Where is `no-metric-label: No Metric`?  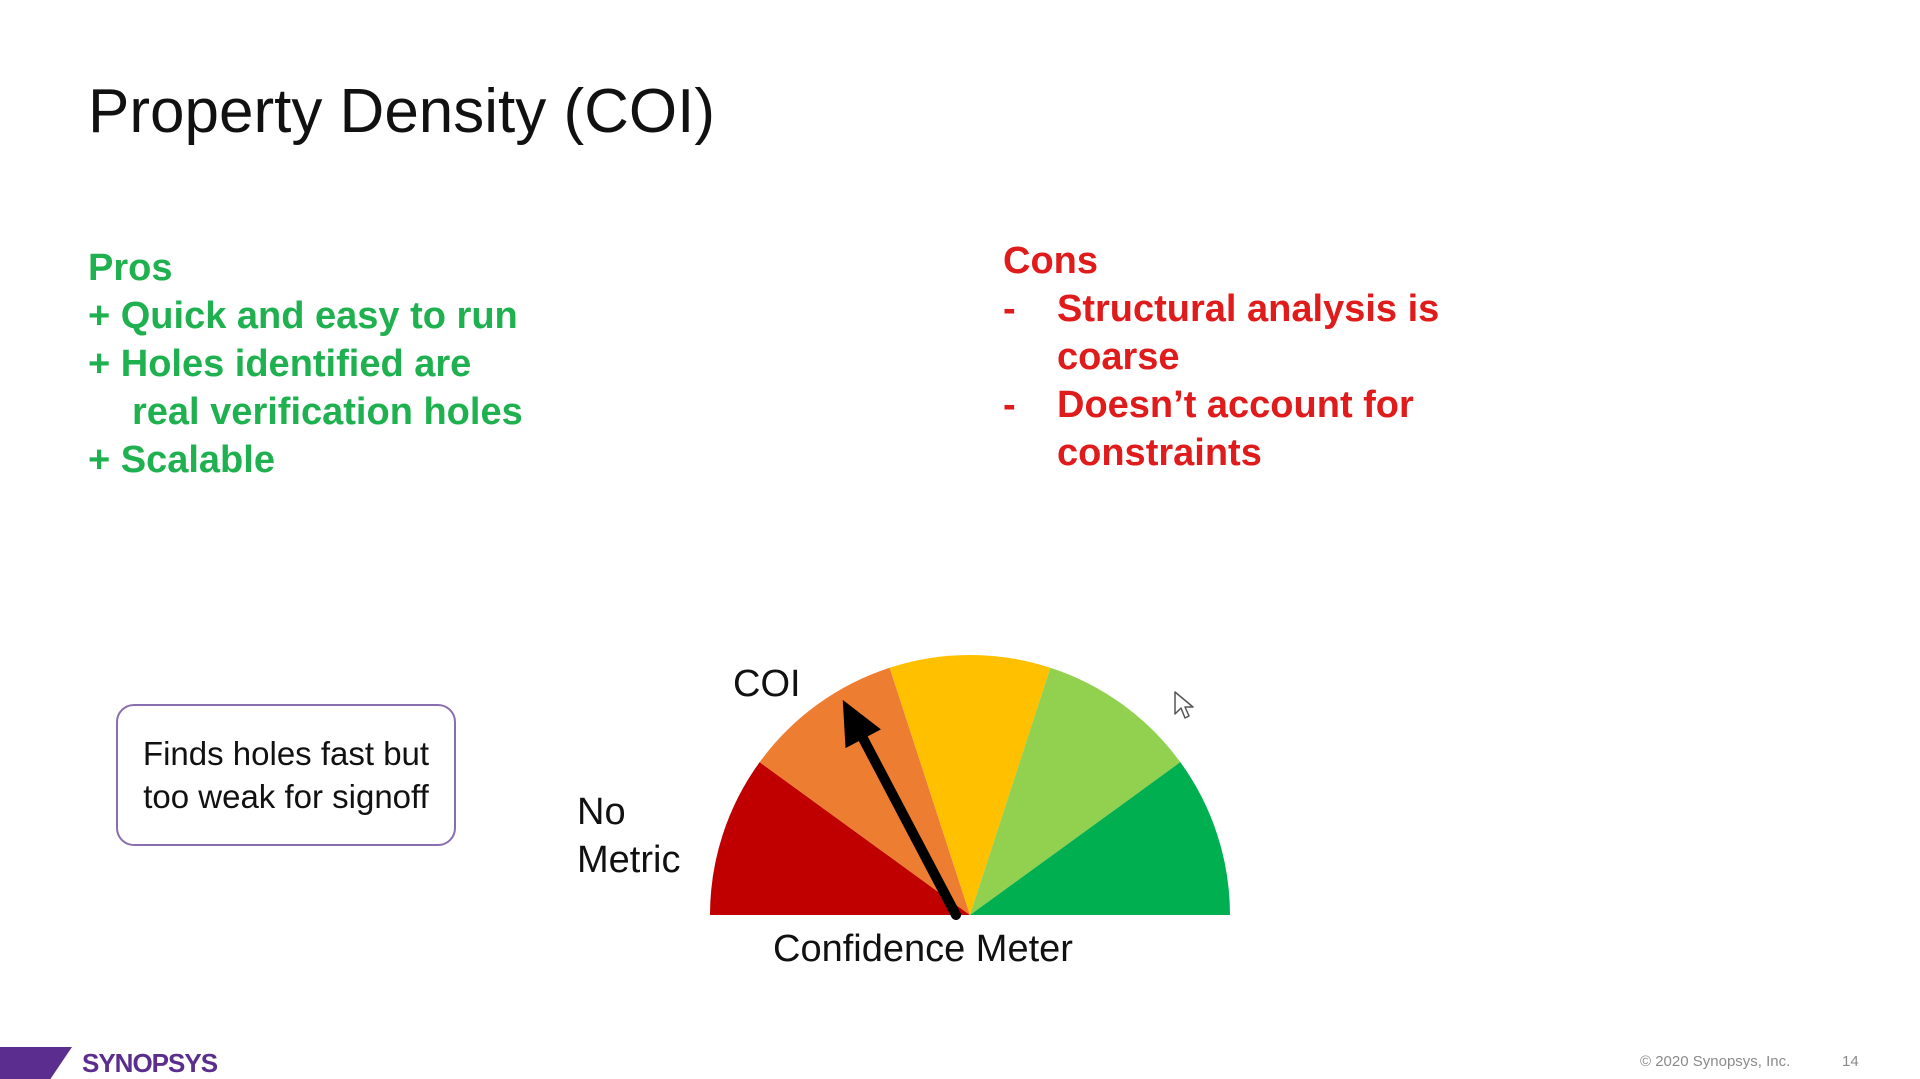
no-metric-label: No Metric is located at coordinates (629, 836).